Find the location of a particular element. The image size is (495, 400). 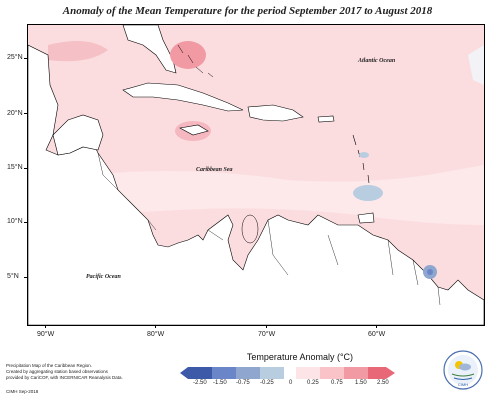

legend-label: -2.50 is located at coordinates (200, 383).